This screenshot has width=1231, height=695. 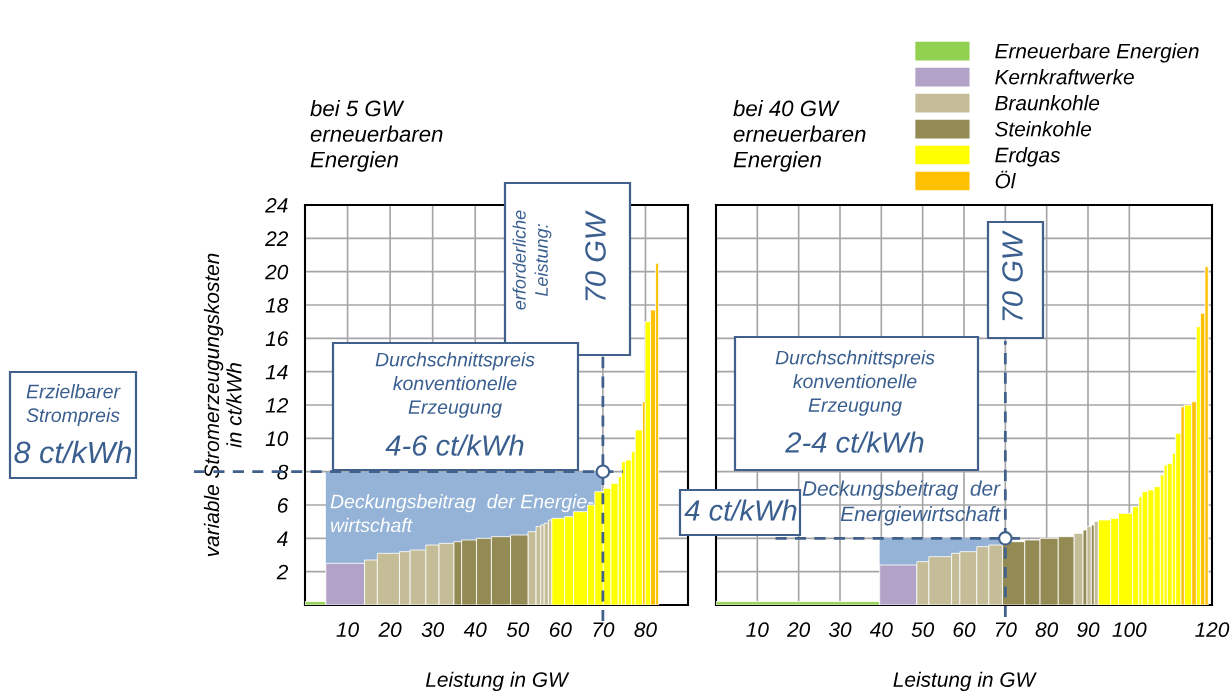 What do you see at coordinates (277, 439) in the screenshot?
I see `y-tick-label: 10` at bounding box center [277, 439].